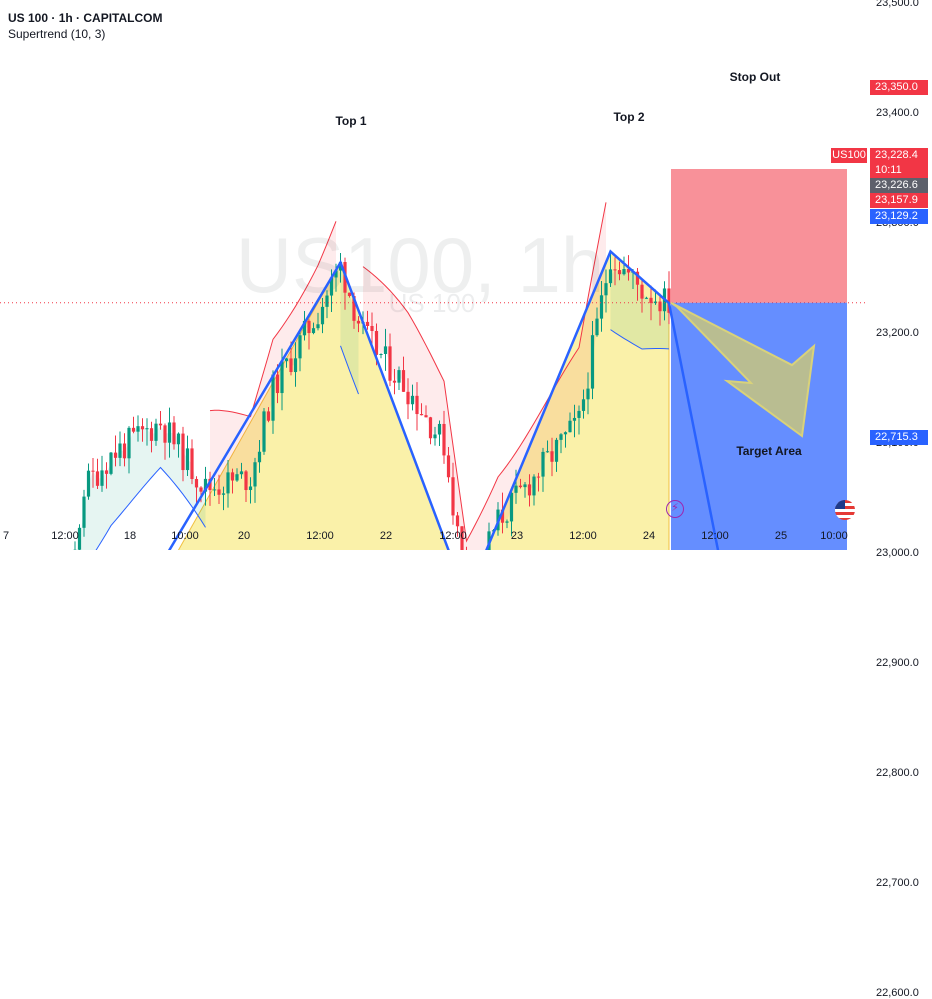  I want to click on y-tick-label: 23,000.0, so click(897, 553).